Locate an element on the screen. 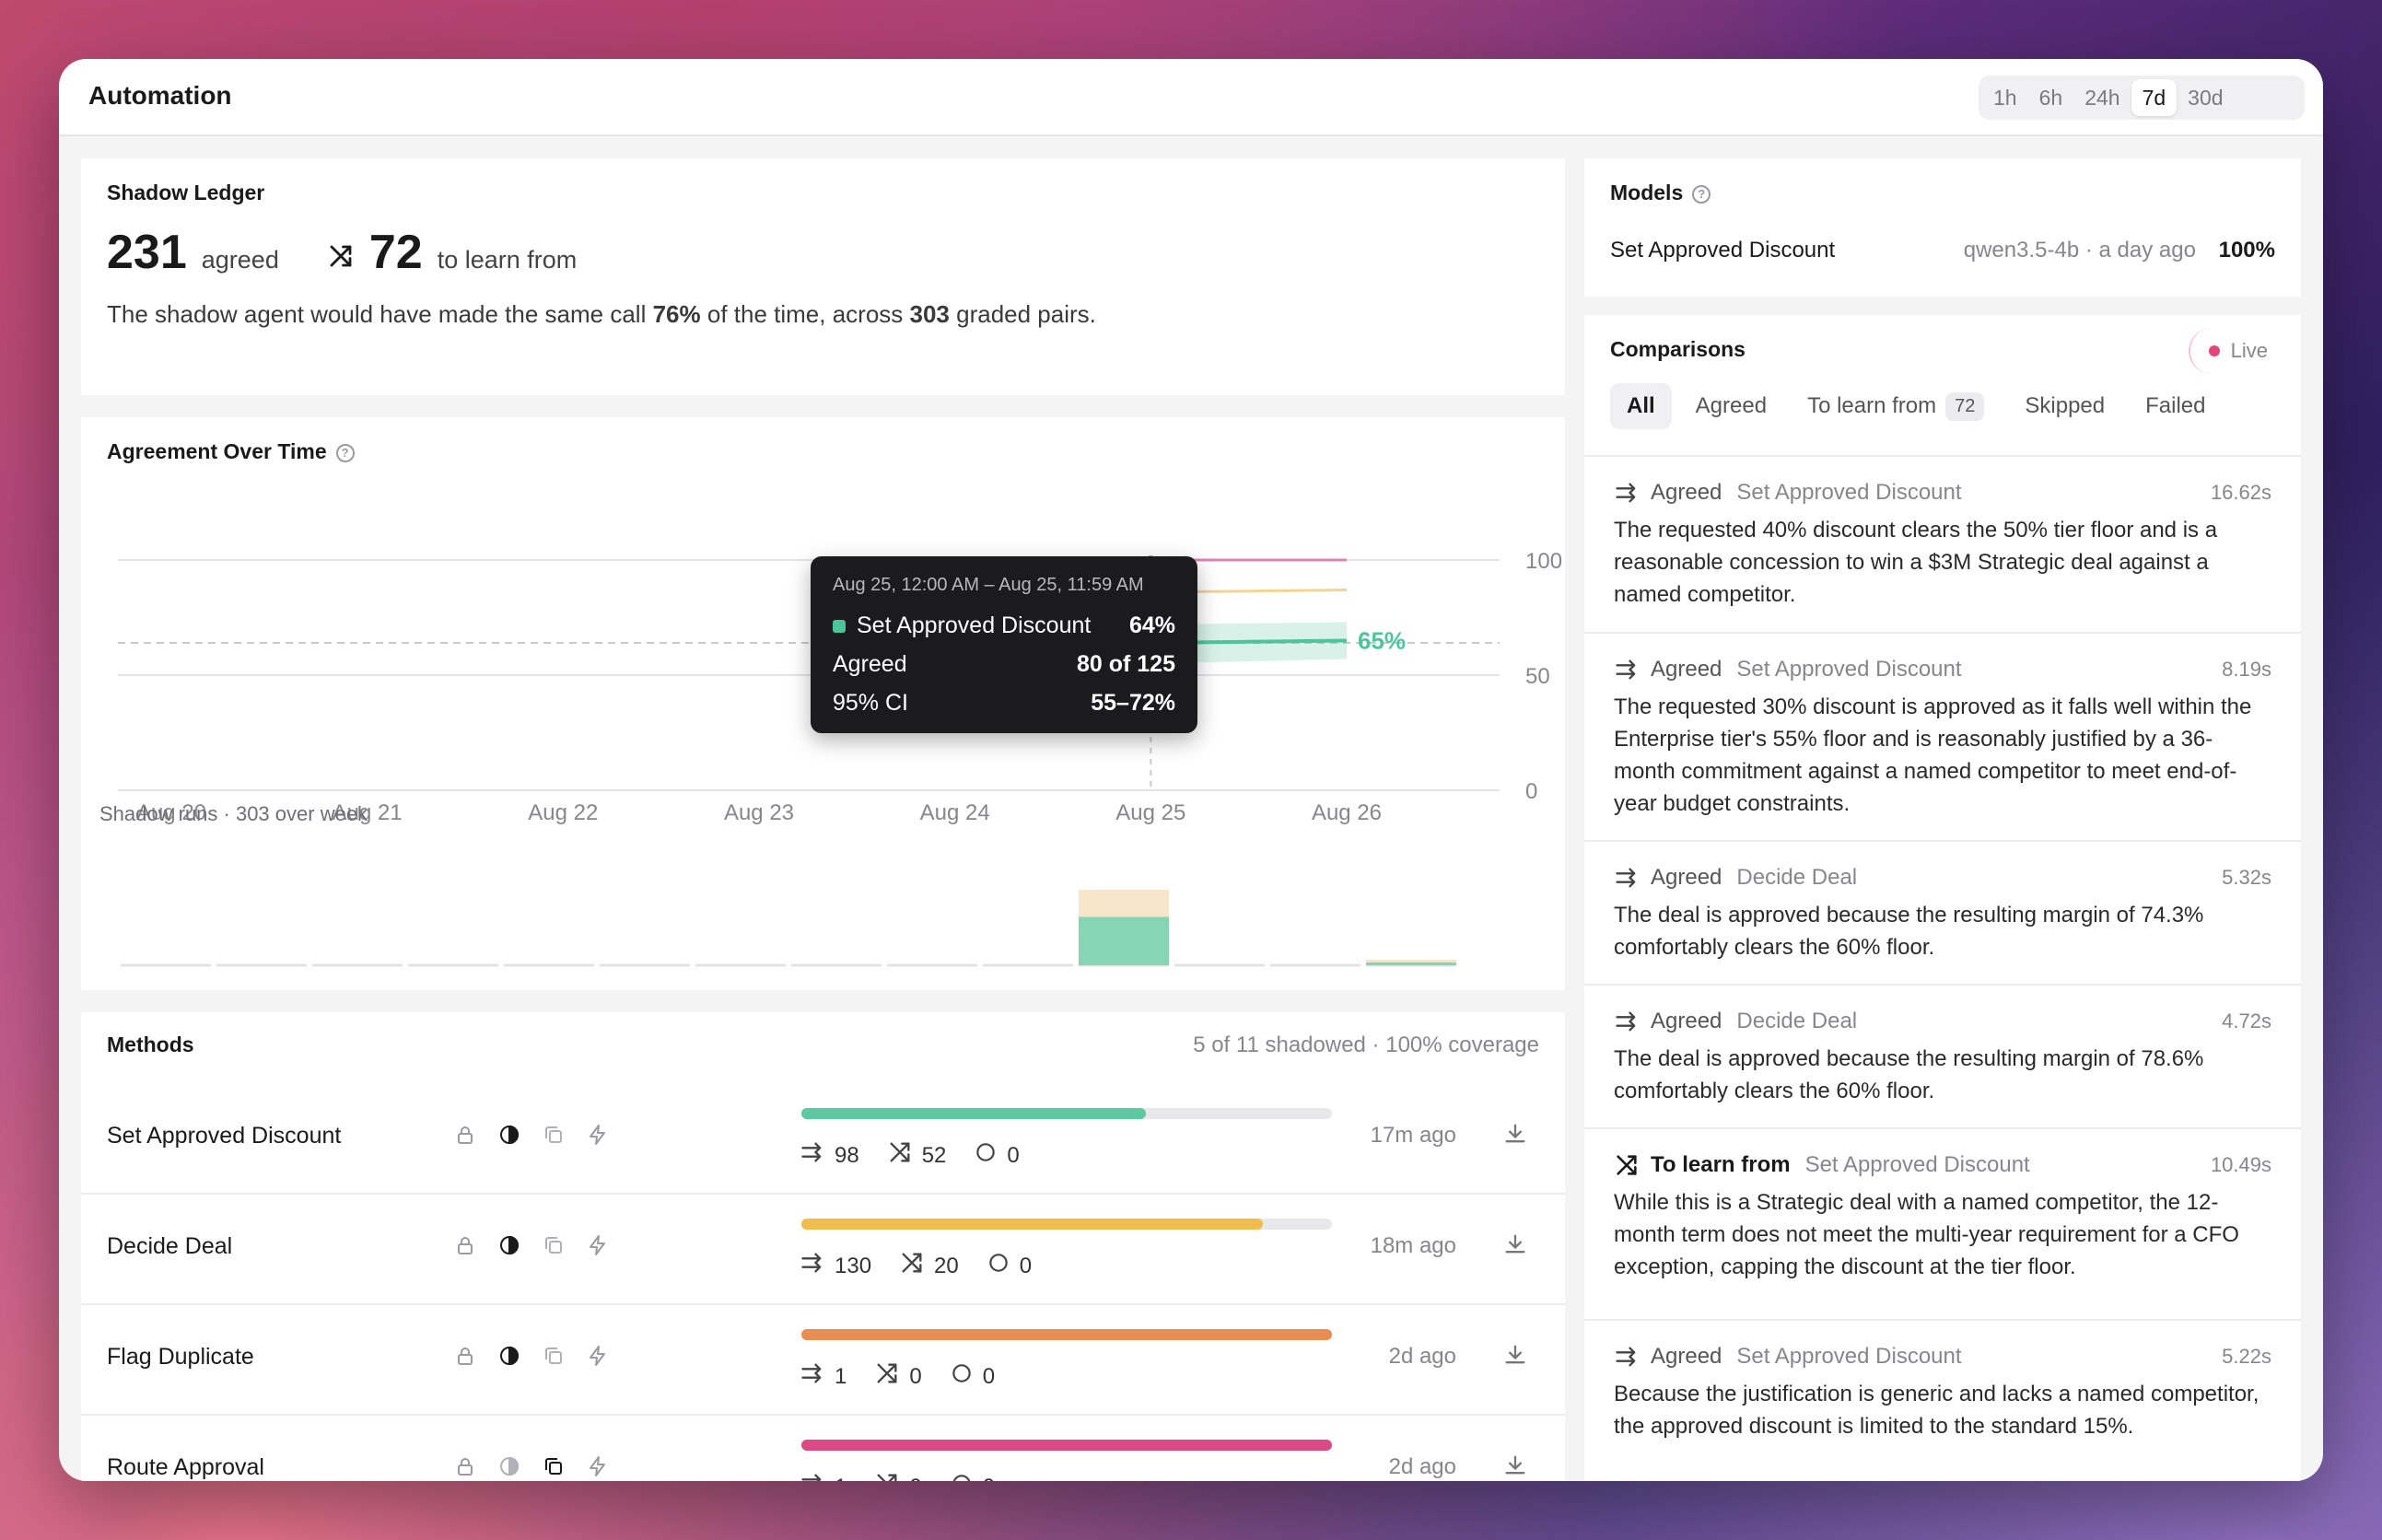 This screenshot has height=1540, width=2382. runs-bar-agreed is located at coordinates (1411, 963).